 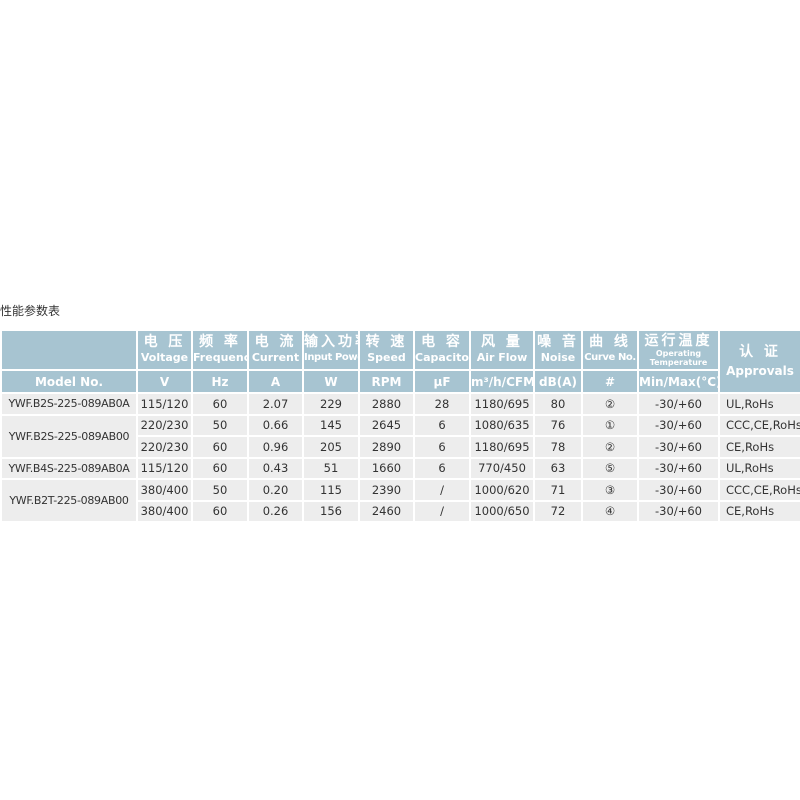 What do you see at coordinates (558, 350) in the screenshot?
I see `header-7: 噪 音 Noise` at bounding box center [558, 350].